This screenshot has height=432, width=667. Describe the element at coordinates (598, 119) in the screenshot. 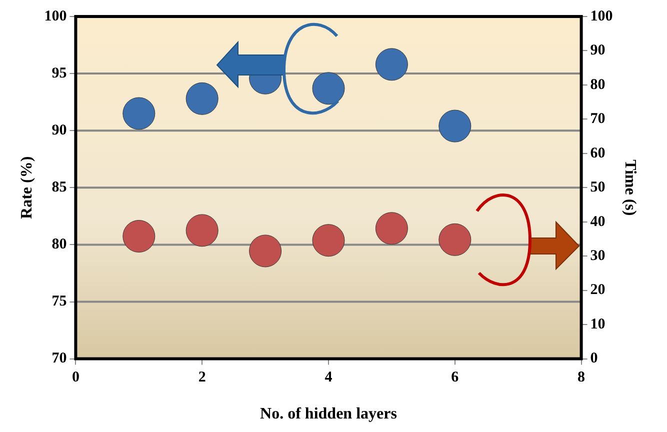

I see `y2-tick-label: 70` at that location.